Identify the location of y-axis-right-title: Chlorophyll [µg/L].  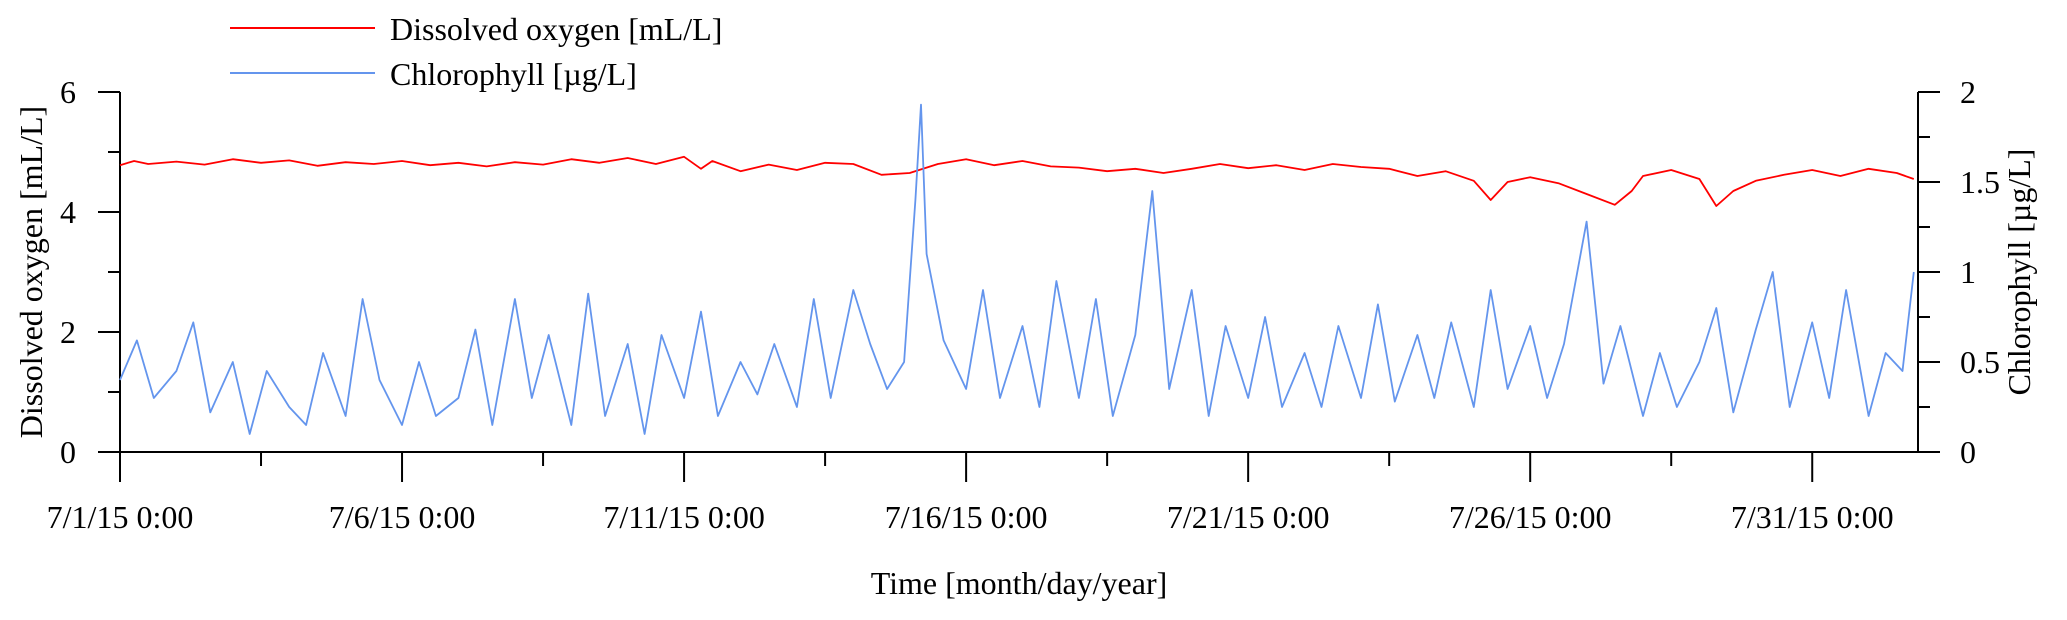
(2019, 272).